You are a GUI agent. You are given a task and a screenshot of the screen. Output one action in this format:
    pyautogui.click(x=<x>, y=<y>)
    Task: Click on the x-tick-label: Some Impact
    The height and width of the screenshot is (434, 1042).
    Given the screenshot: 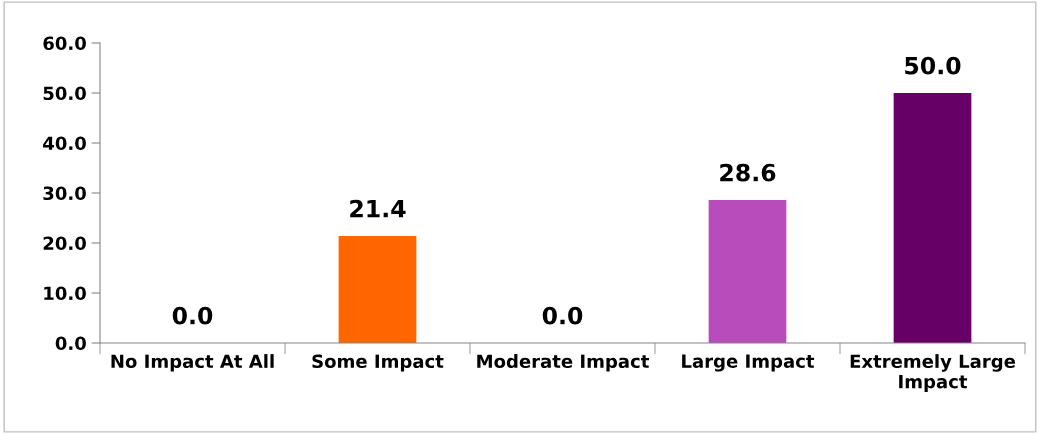 What is the action you would take?
    pyautogui.click(x=378, y=363)
    